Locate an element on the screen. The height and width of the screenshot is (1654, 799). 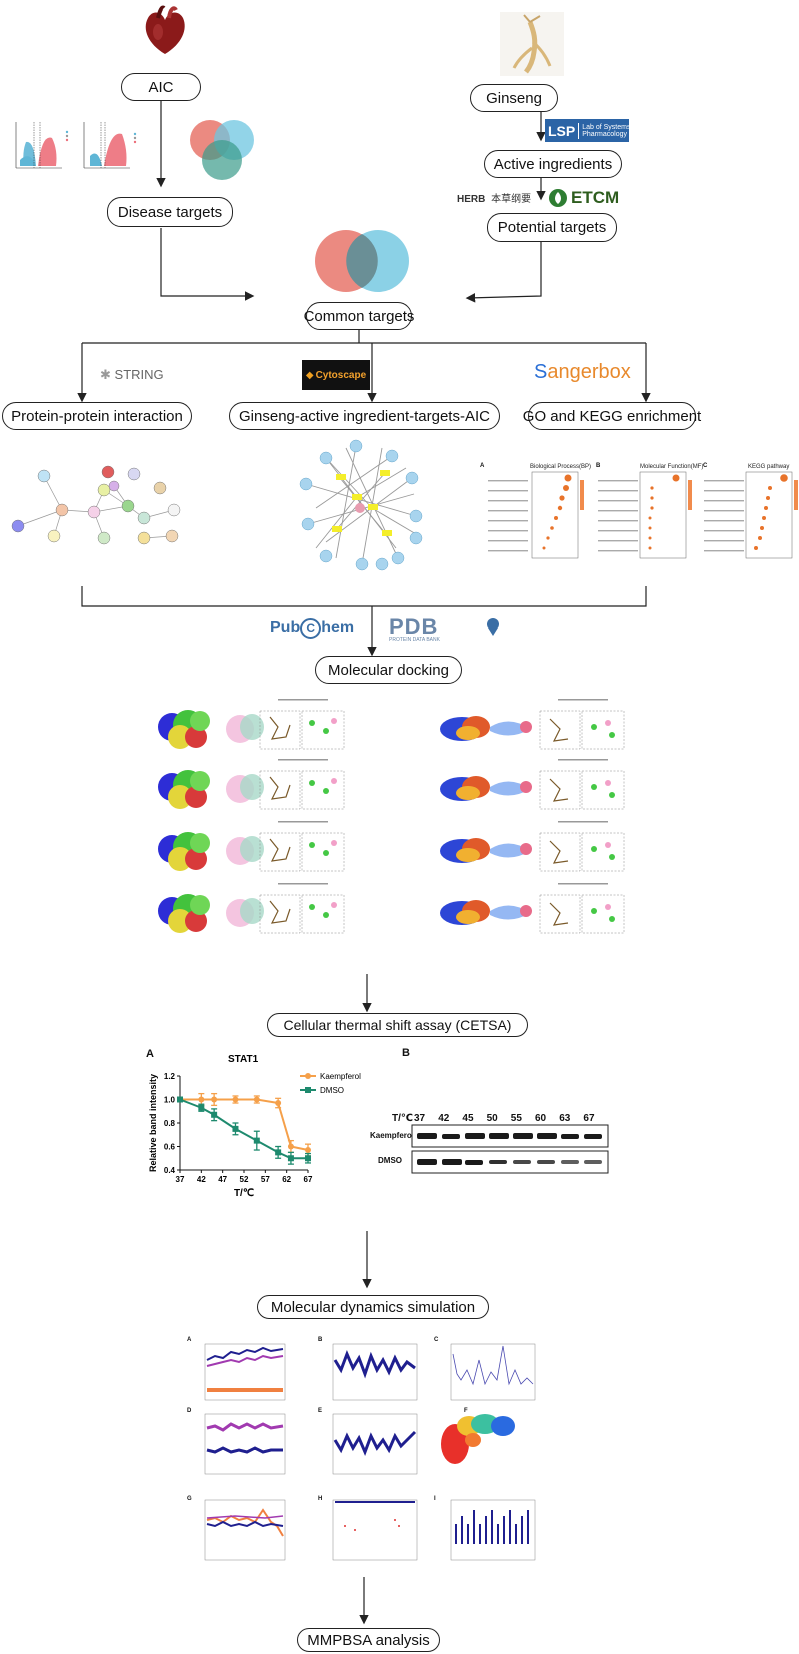
legend-label: Kaempferol is located at coordinates (340, 1076).